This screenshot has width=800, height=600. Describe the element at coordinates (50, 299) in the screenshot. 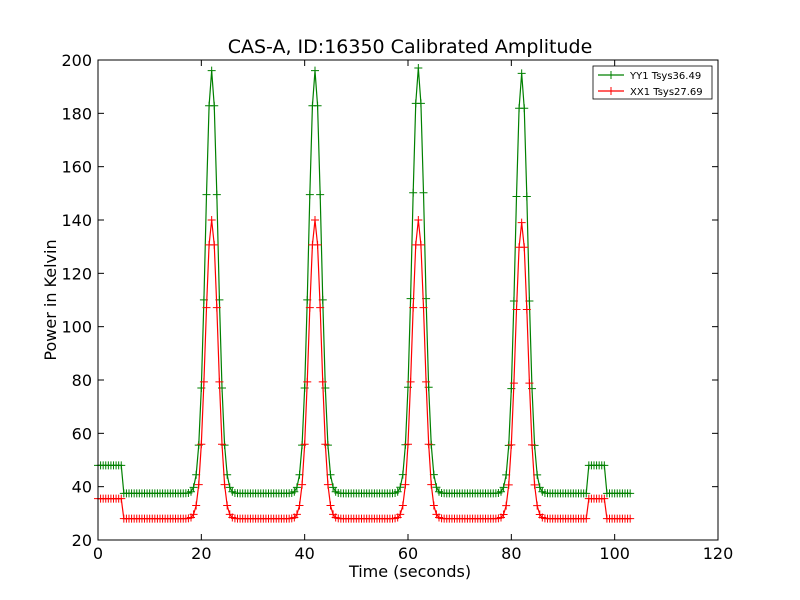

I see `y-axis-label: Power in Kelvin` at that location.